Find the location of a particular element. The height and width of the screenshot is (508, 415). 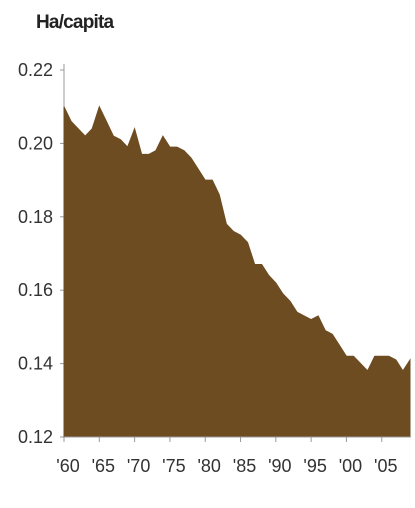

x-tick-label: '80 is located at coordinates (208, 466).